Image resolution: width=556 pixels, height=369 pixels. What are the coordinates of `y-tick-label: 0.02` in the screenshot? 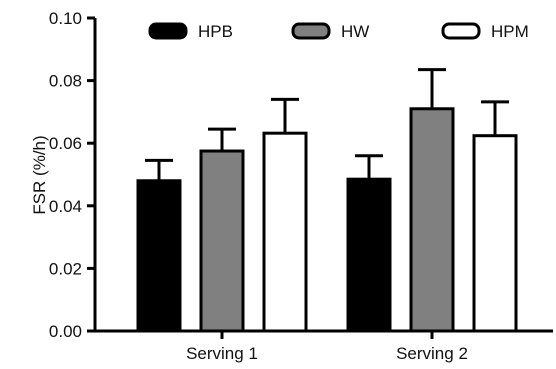 It's located at (65, 268).